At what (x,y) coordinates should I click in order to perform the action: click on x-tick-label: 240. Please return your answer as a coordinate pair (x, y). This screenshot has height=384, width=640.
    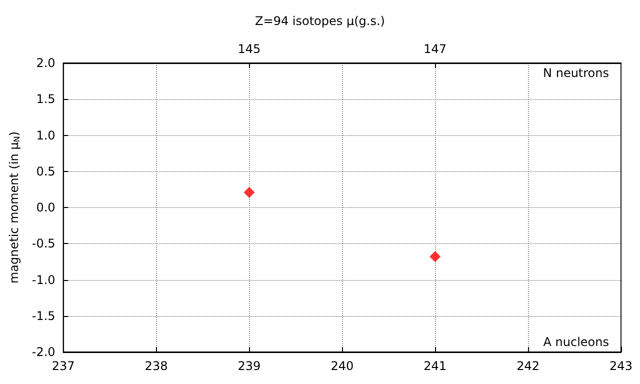
    Looking at the image, I should click on (342, 366).